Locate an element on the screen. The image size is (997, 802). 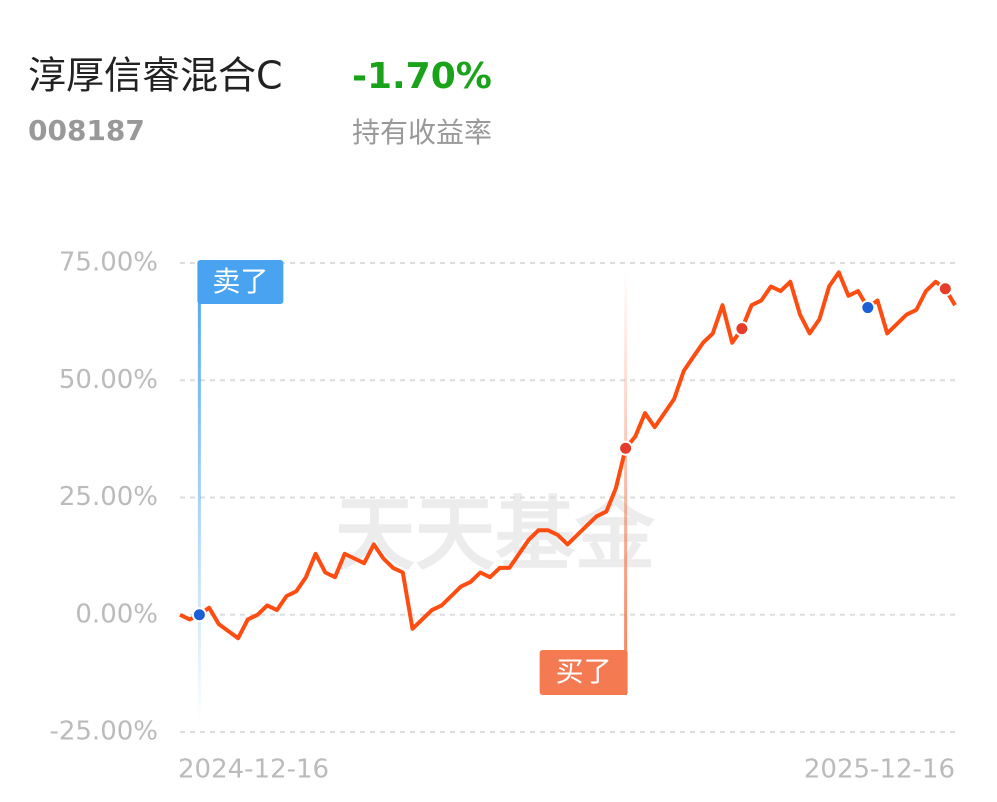
fund-code: 008187 is located at coordinates (86, 130).